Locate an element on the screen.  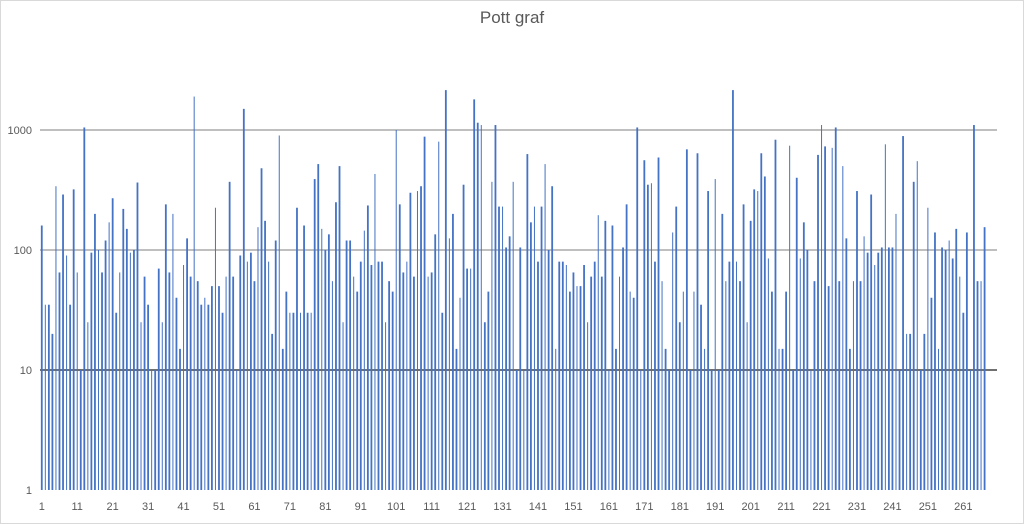
x-tick-label: 91 is located at coordinates (361, 507).